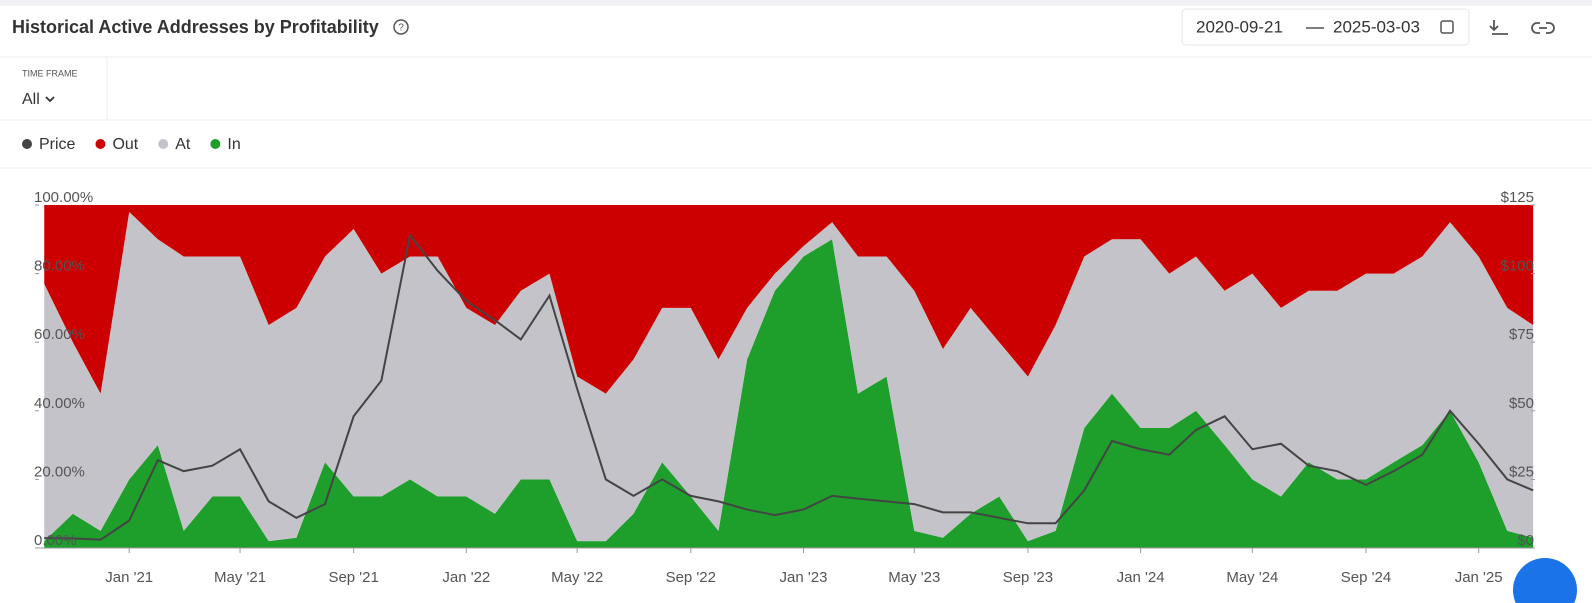  What do you see at coordinates (1521, 334) in the screenshot?
I see `y2-tick-label: $75` at bounding box center [1521, 334].